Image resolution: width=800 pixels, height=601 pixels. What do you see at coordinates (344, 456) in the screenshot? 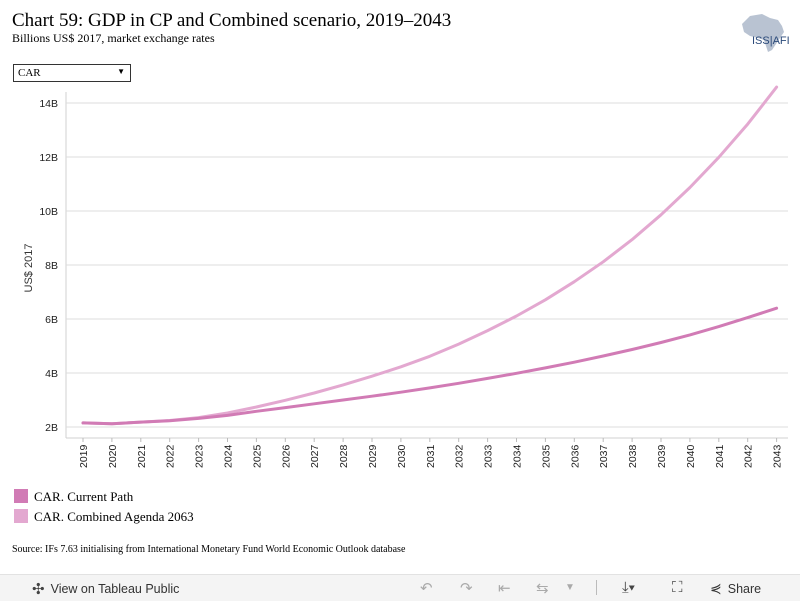
I see `x-tick-label: 2028` at bounding box center [344, 456].